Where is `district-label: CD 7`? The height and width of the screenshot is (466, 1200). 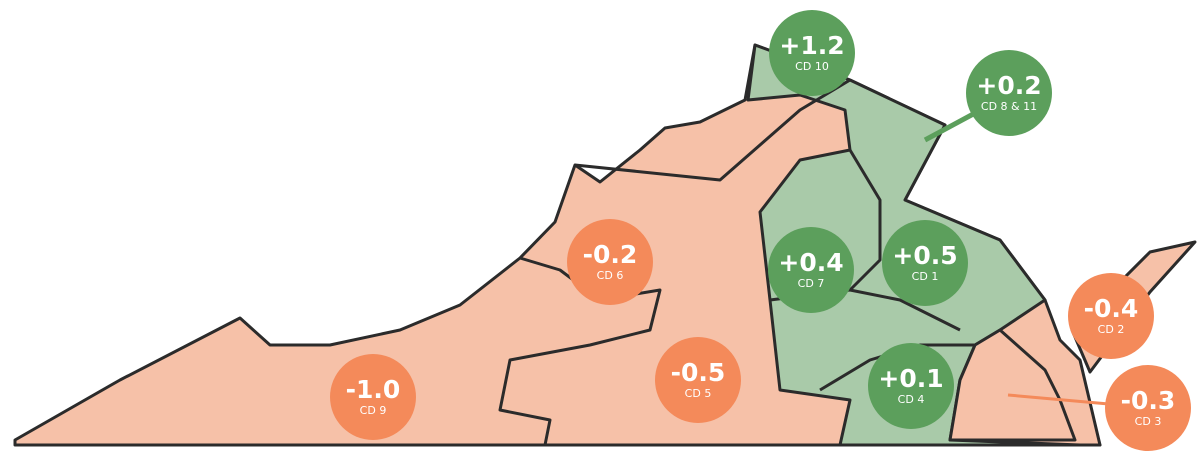
district-label: CD 7 is located at coordinates (811, 283).